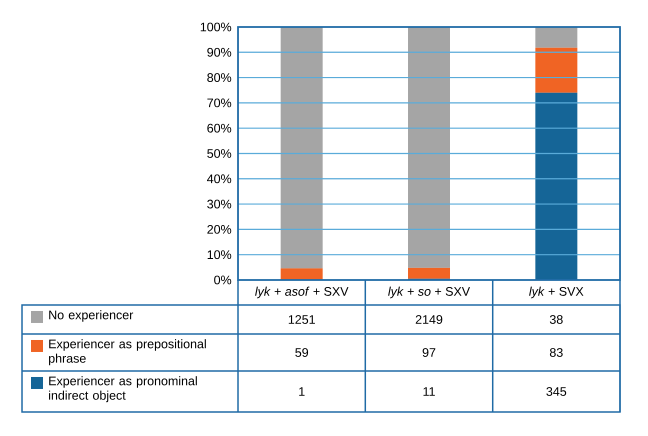 The image size is (648, 436). Describe the element at coordinates (220, 255) in the screenshot. I see `y-tick-label: 10%` at that location.